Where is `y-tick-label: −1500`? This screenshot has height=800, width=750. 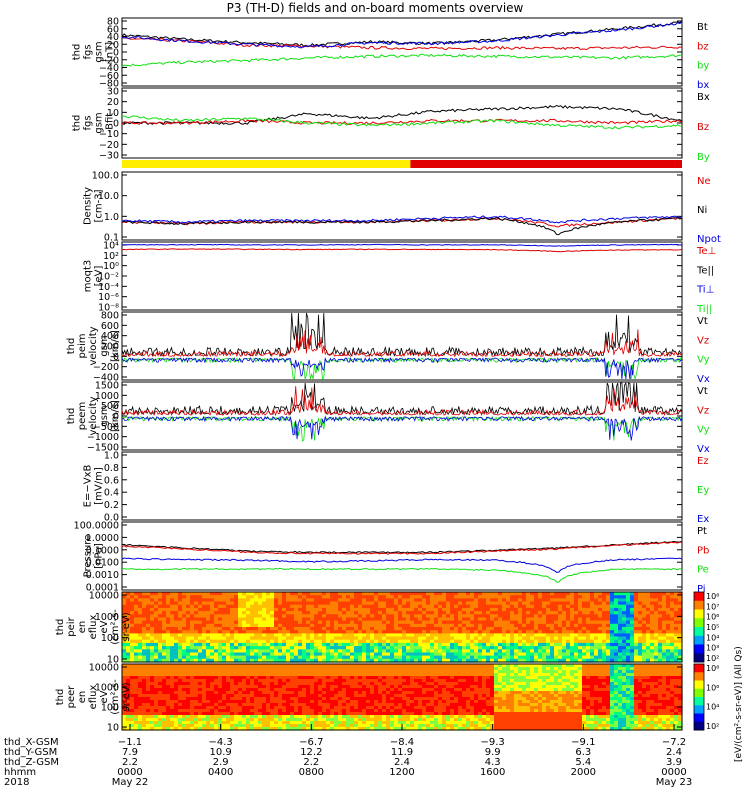
y-tick-label: −1500 is located at coordinates (103, 448).